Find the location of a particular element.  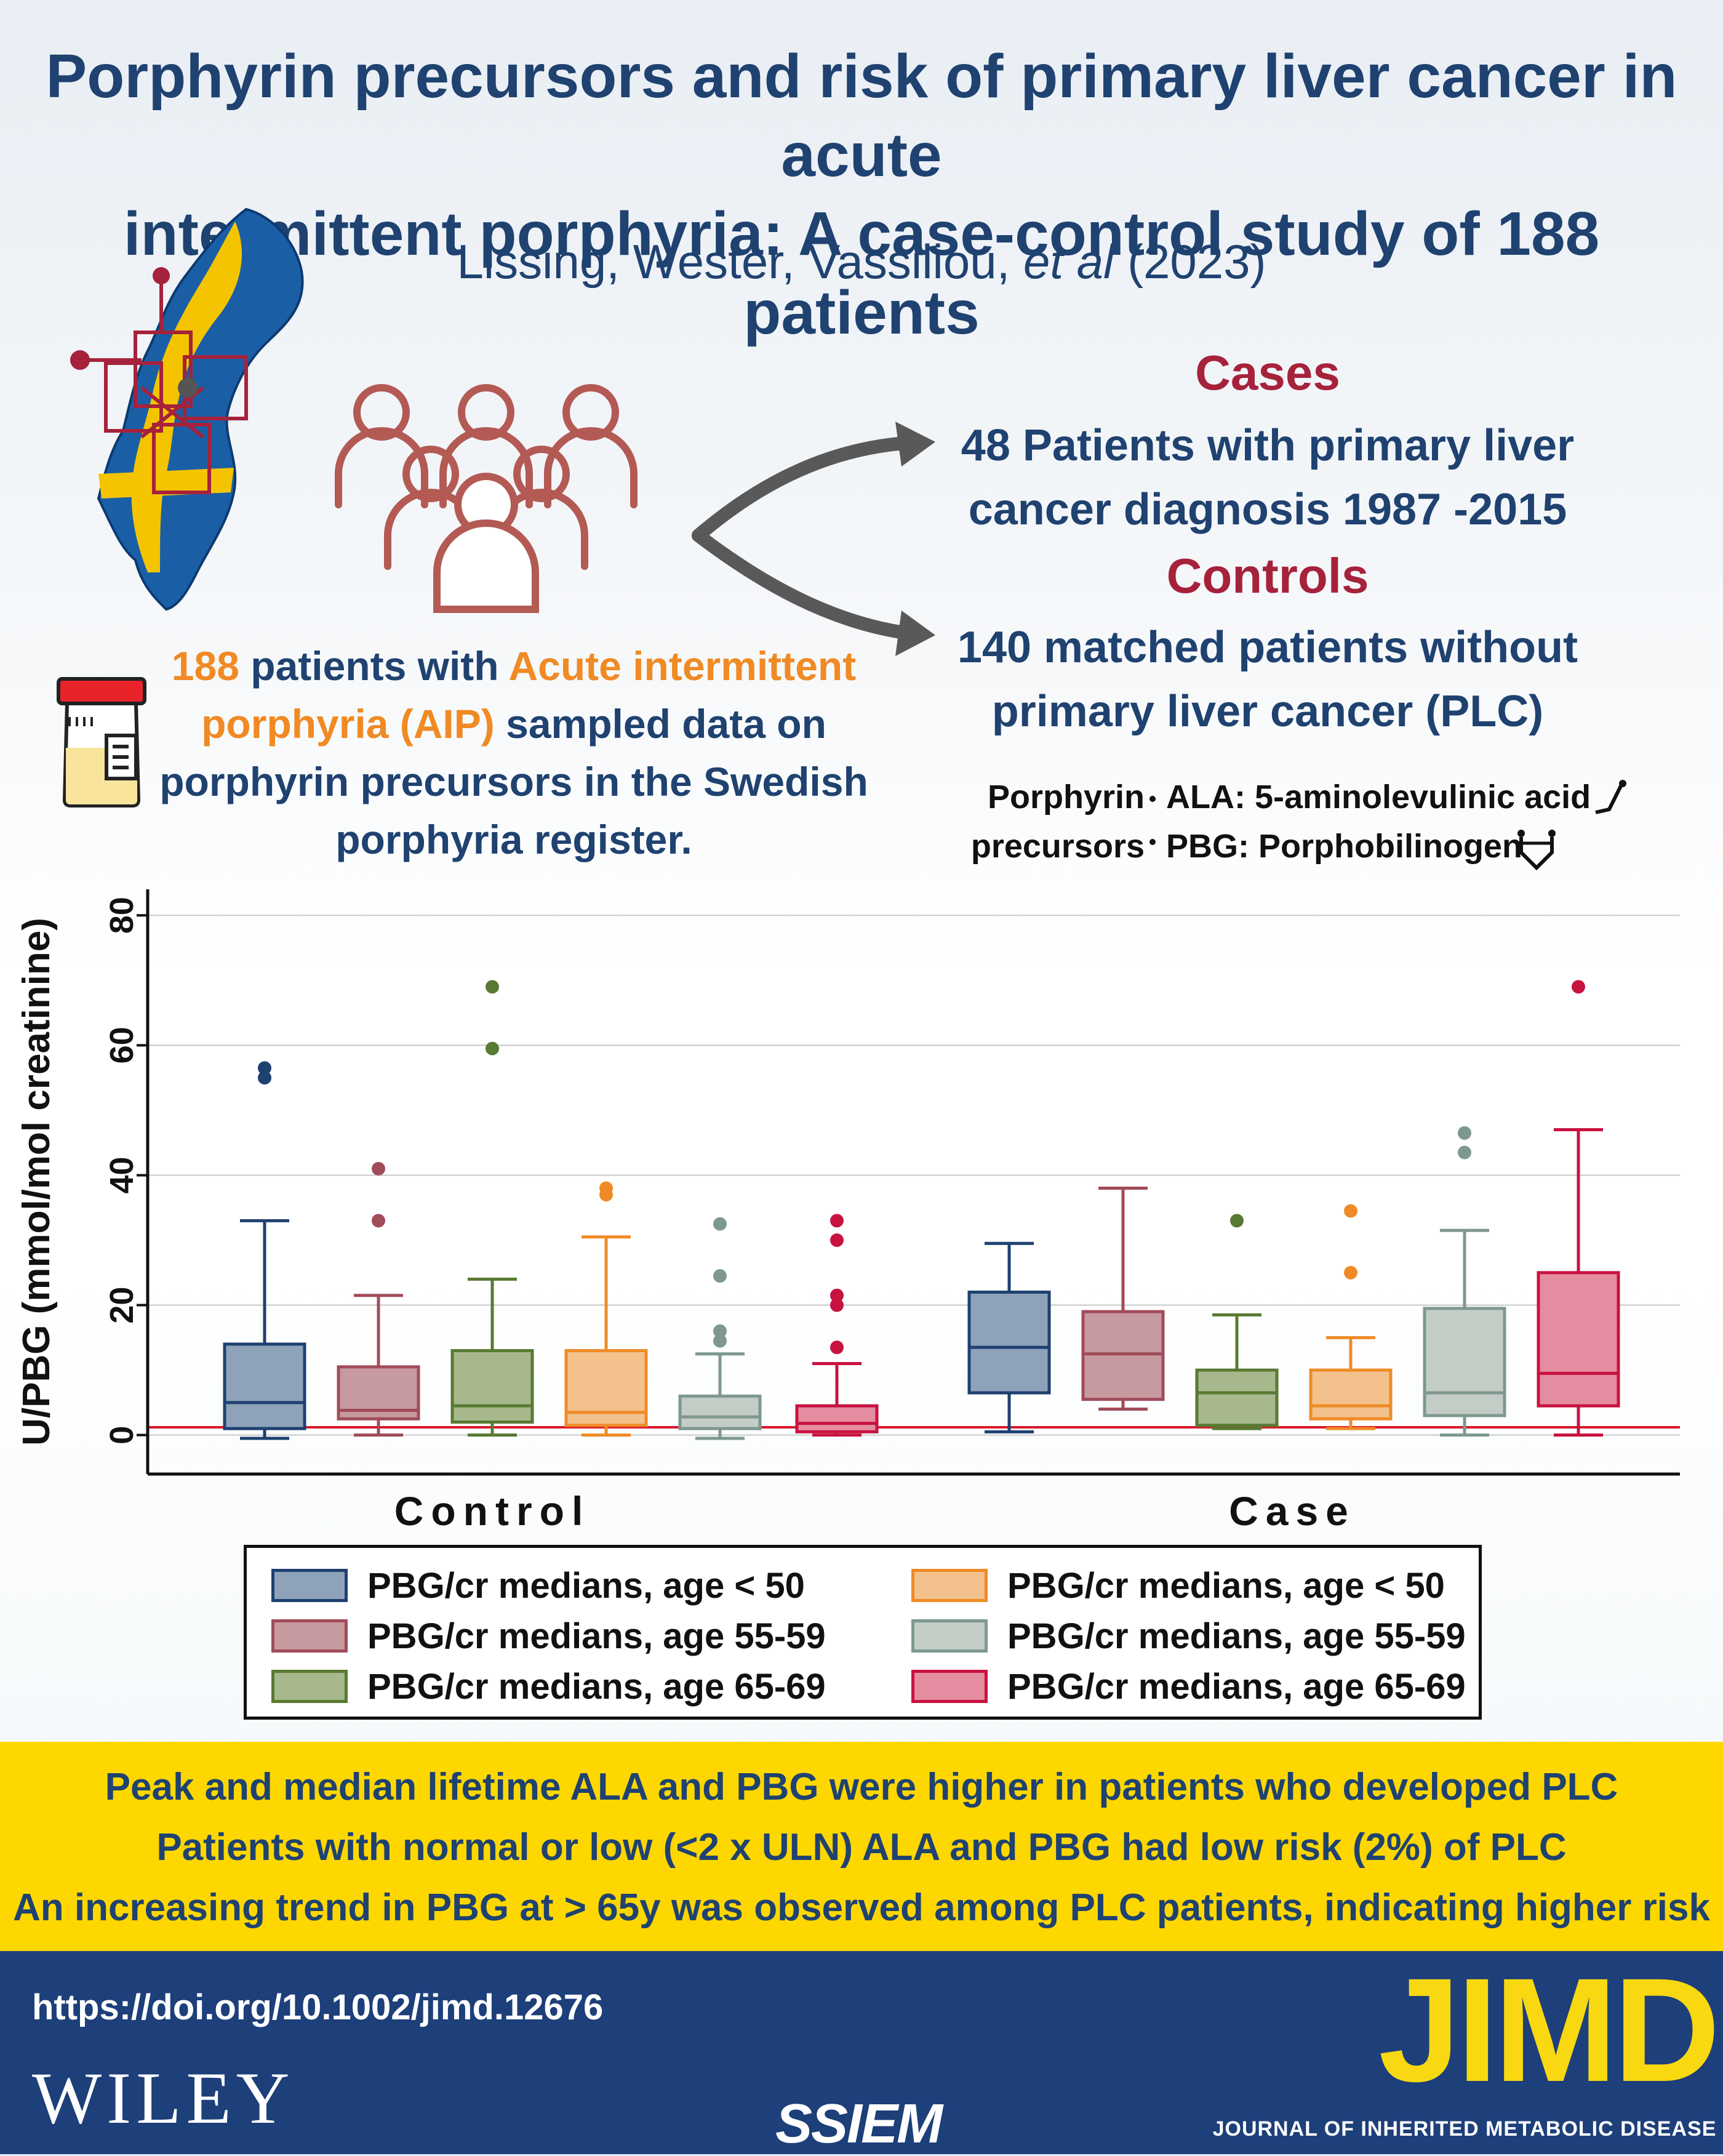

x-group-label: Case is located at coordinates (1292, 1510).